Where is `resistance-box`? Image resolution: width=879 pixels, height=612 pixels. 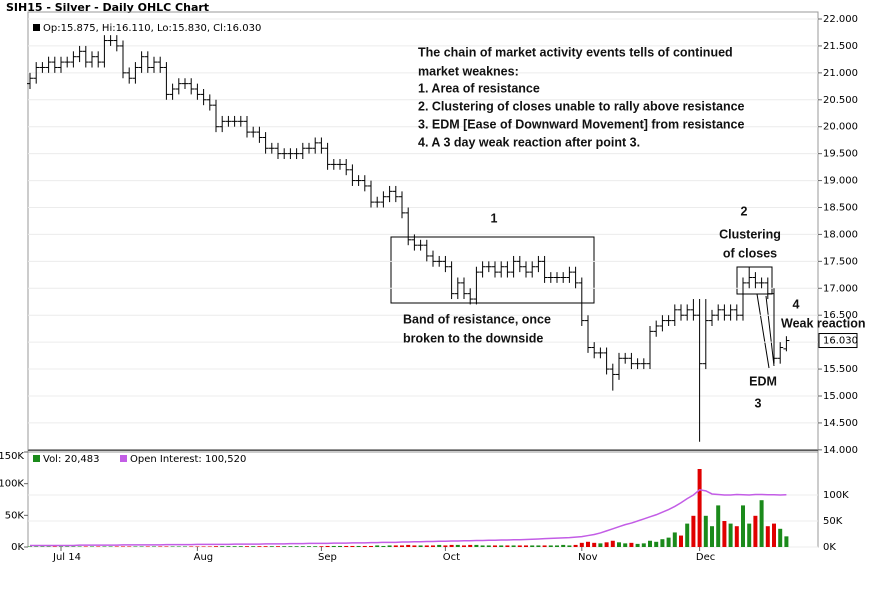
resistance-box is located at coordinates (492, 270).